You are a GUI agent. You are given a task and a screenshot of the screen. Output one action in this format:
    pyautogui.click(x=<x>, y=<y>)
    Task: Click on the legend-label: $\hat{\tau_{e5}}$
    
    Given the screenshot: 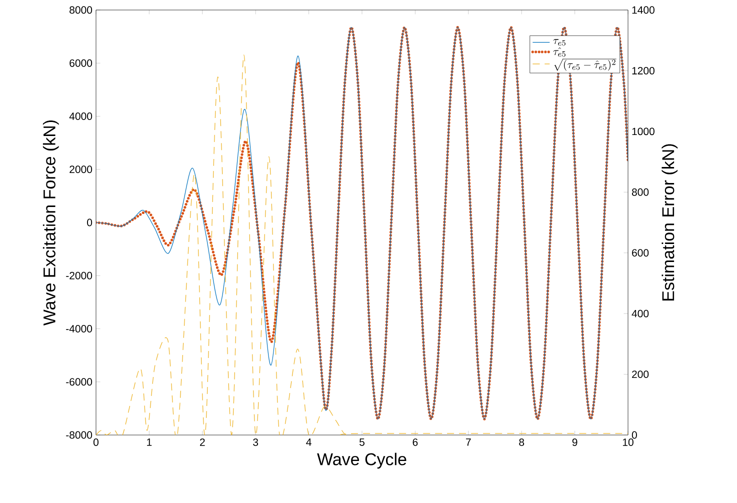 What is the action you would take?
    pyautogui.click(x=559, y=52)
    